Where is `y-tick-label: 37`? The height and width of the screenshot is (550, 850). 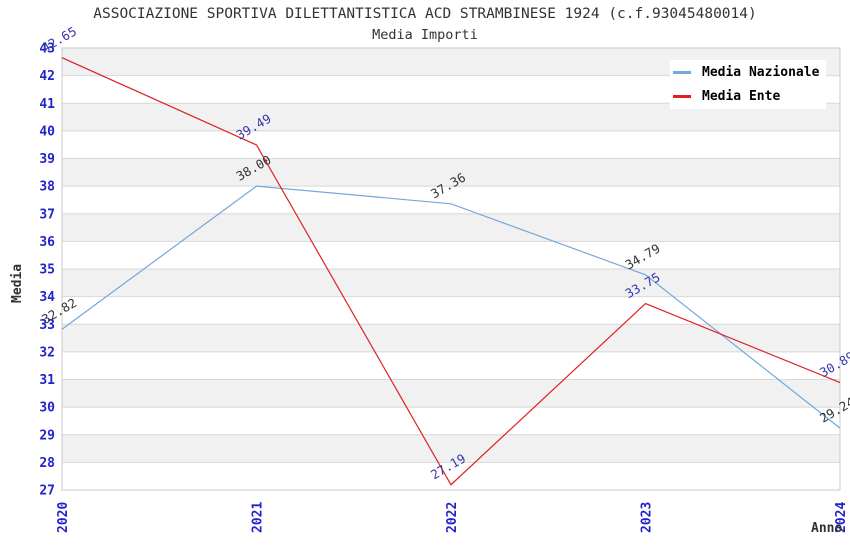 y-tick-label: 37 is located at coordinates (47, 214).